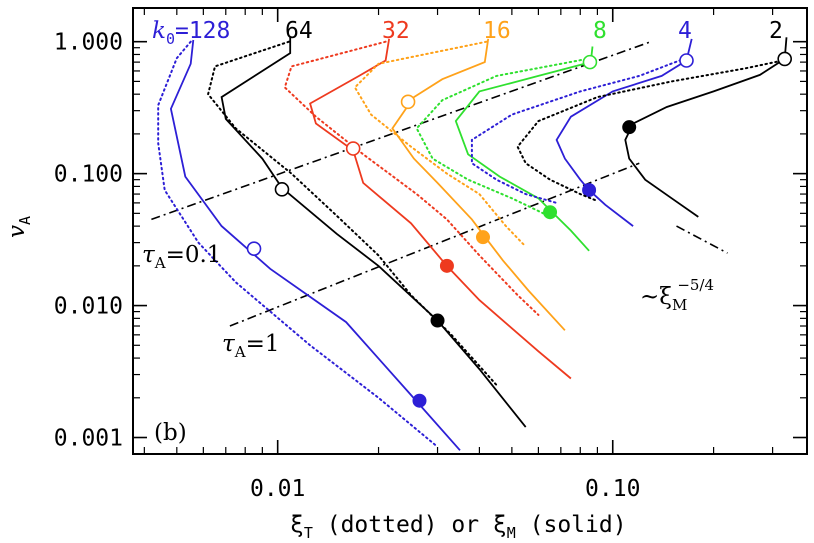 This screenshot has height=543, width=814. What do you see at coordinates (419, 400) in the screenshot?
I see `series-k128-filled-marker` at bounding box center [419, 400].